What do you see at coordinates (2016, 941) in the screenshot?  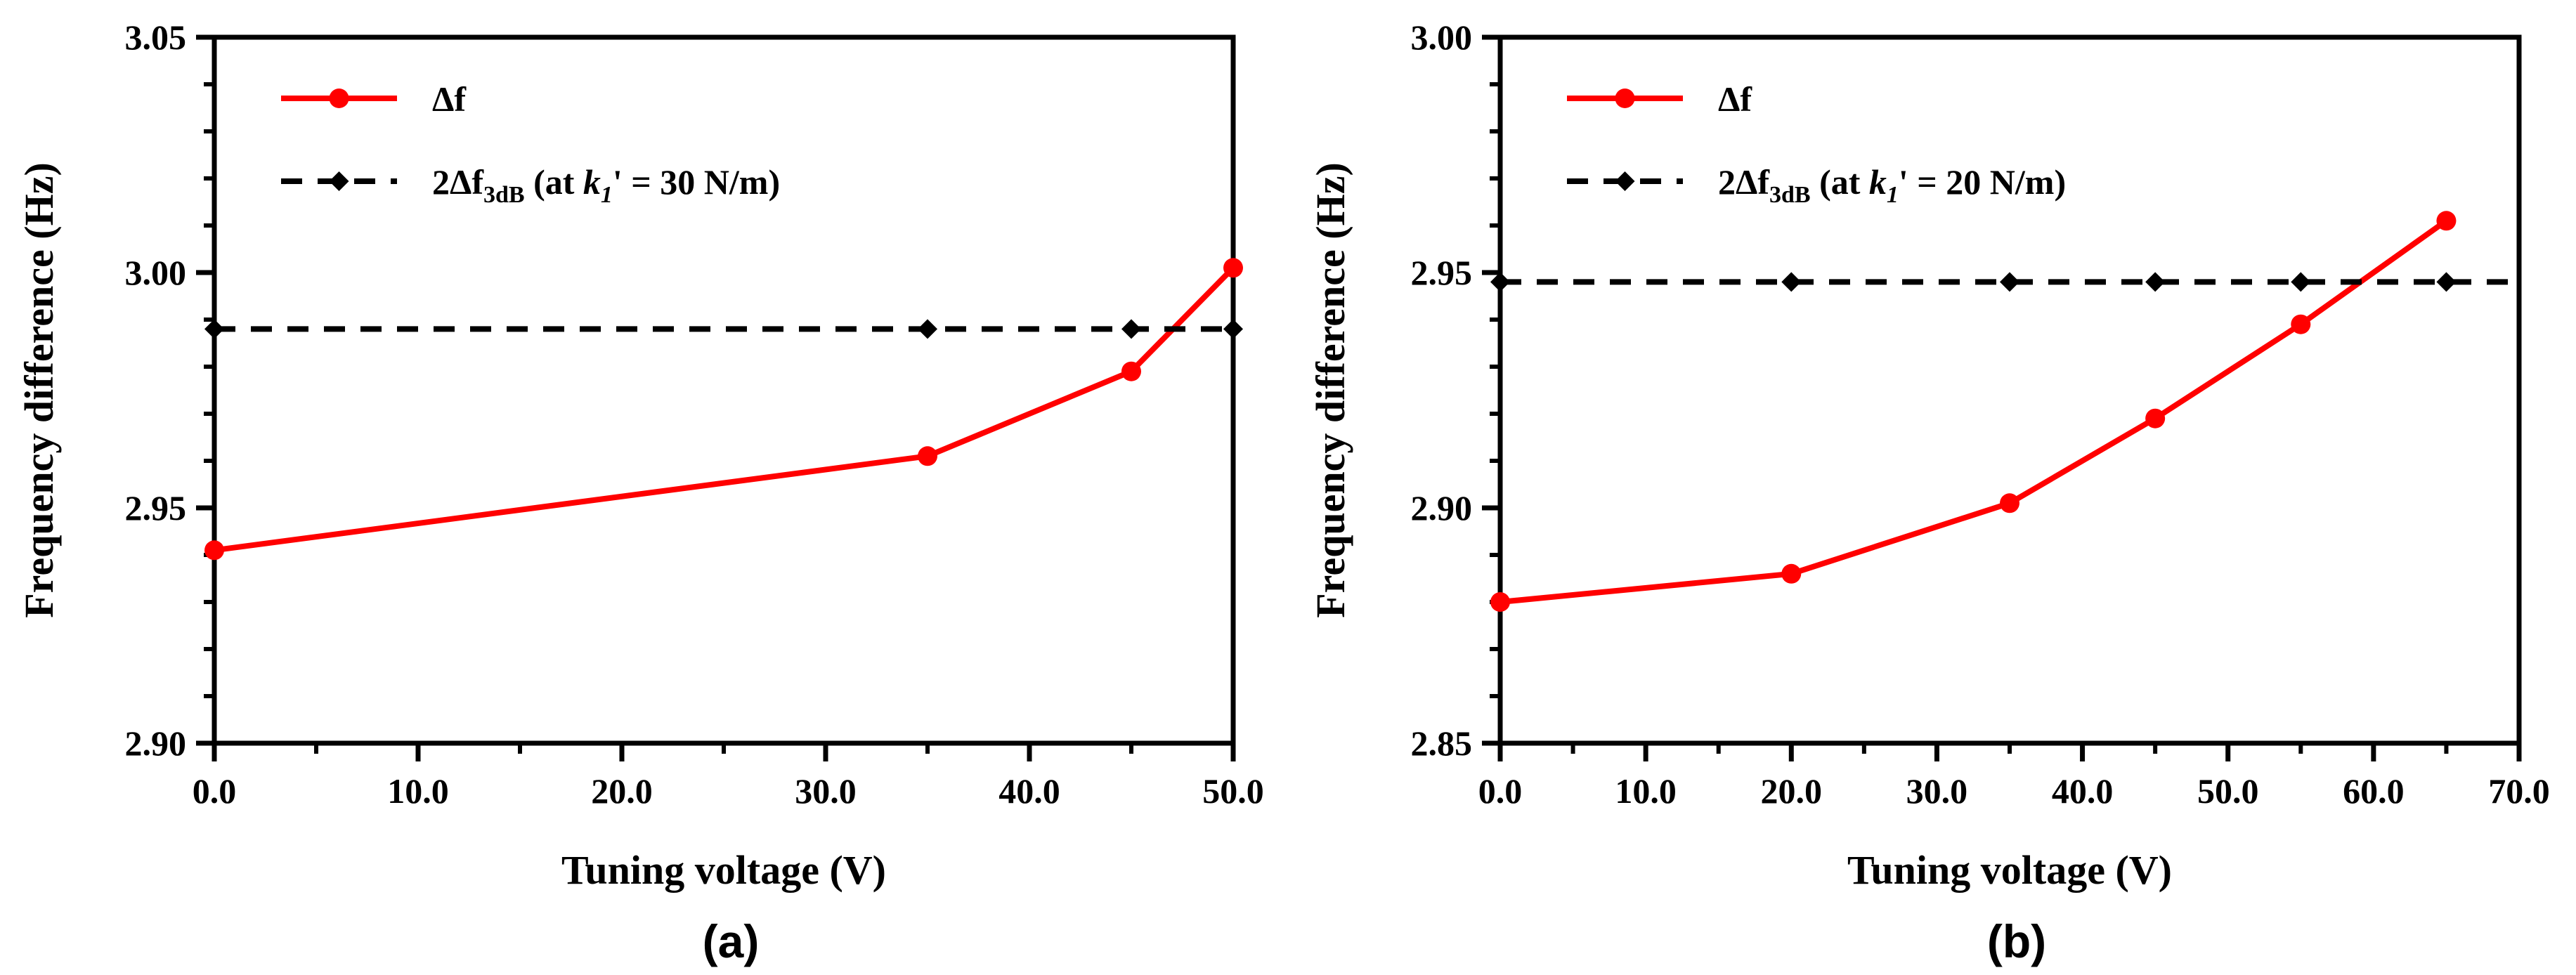 I see `panel-label: (b)` at bounding box center [2016, 941].